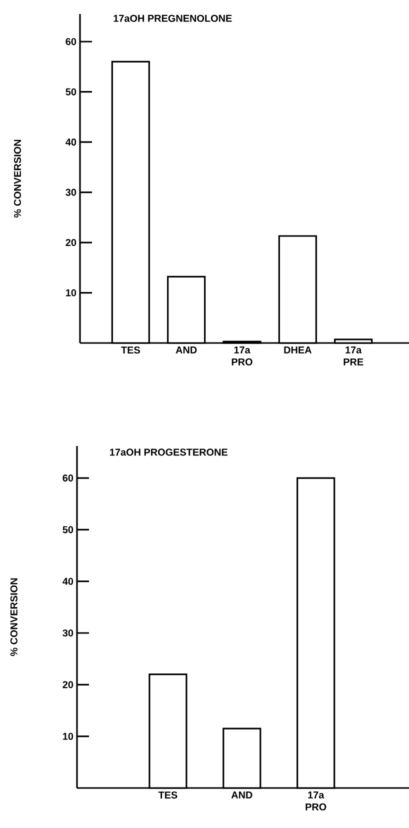  I want to click on chart-title: 17aOH PROGESTERONE, so click(169, 452).